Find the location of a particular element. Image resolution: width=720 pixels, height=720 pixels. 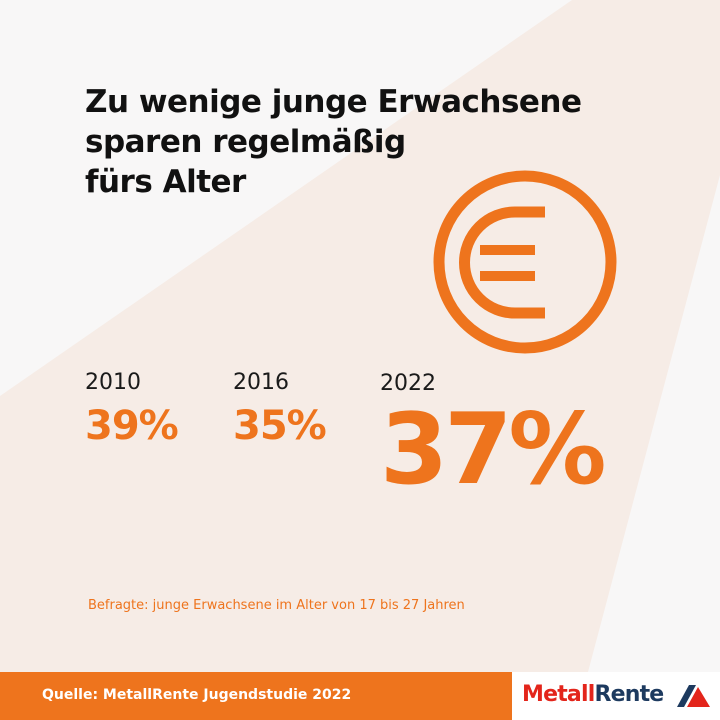

stat-2010: 2010 39% is located at coordinates (132, 409).